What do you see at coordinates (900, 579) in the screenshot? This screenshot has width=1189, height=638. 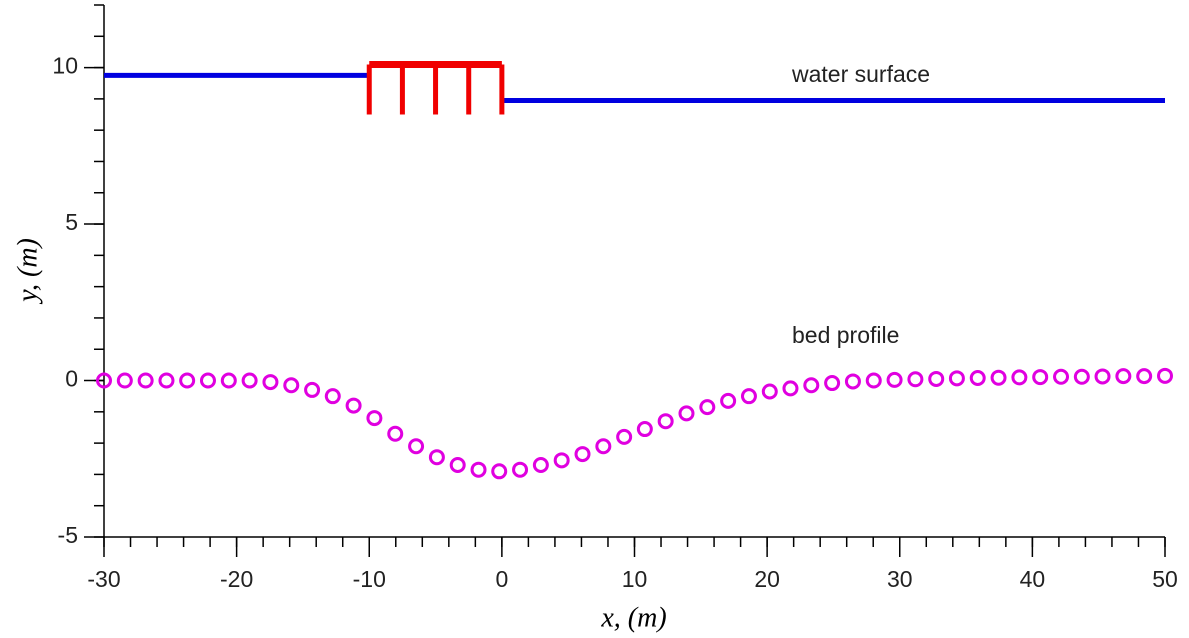 I see `x-tick-label: 30` at bounding box center [900, 579].